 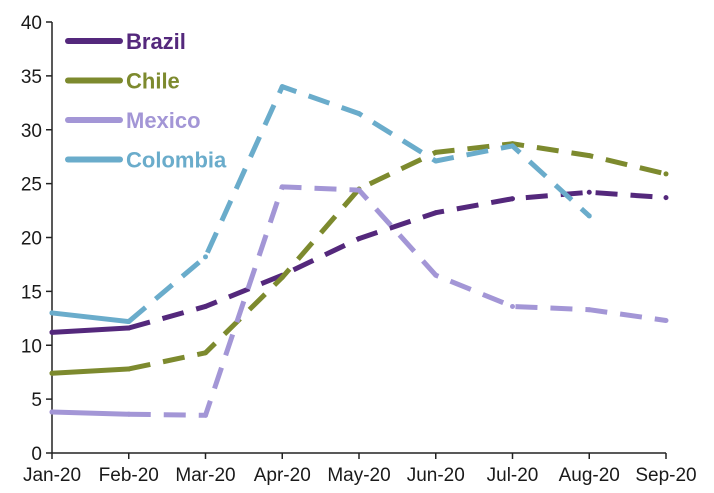 What do you see at coordinates (513, 475) in the screenshot?
I see `x-tick-label: Jul-20` at bounding box center [513, 475].